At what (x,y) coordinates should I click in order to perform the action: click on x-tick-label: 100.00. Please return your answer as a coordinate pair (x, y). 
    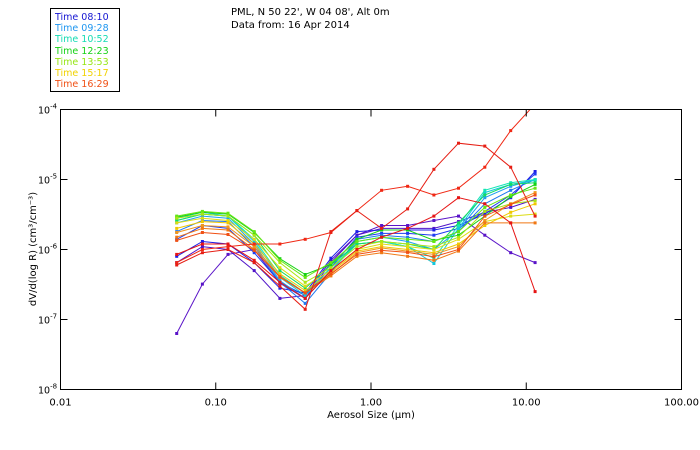
    Looking at the image, I should click on (681, 403).